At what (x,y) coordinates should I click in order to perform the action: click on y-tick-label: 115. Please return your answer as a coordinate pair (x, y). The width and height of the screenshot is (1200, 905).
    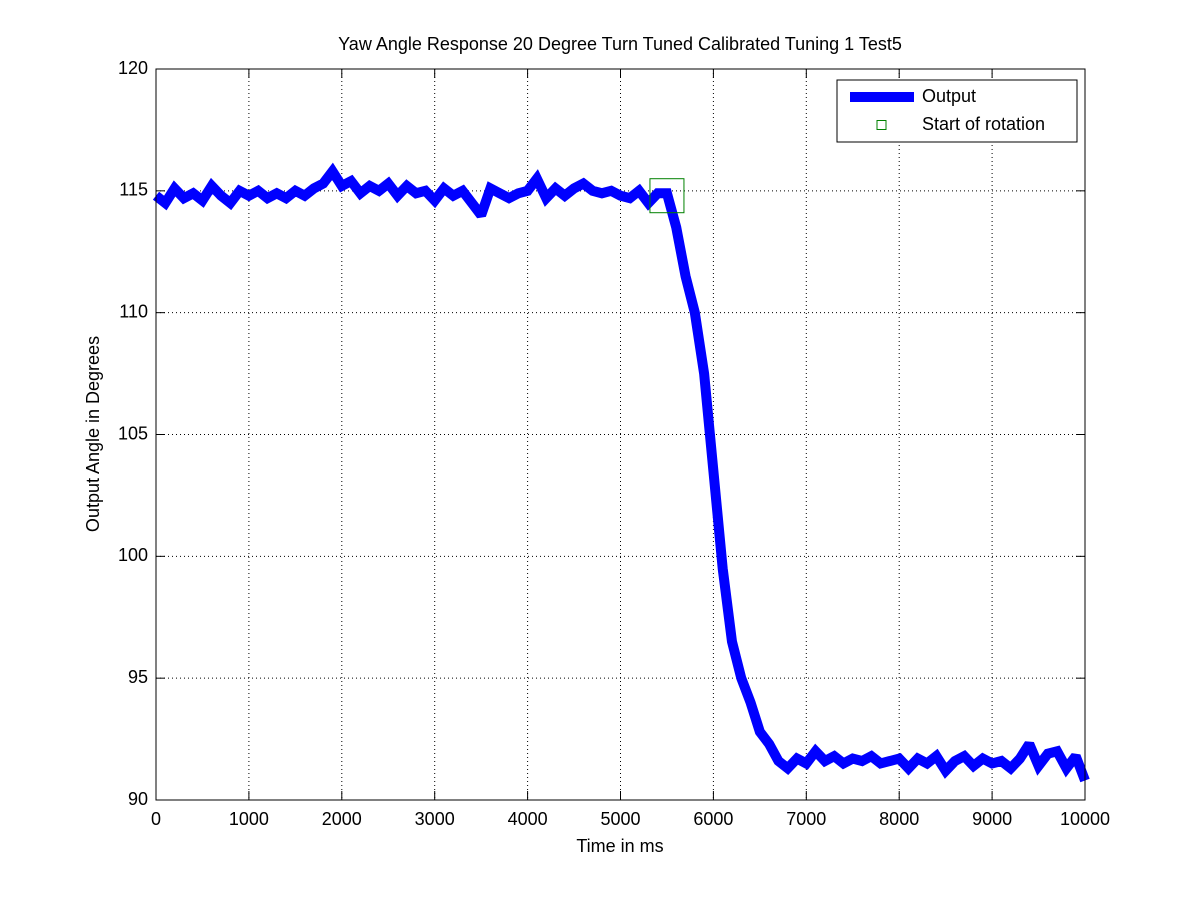
    Looking at the image, I should click on (133, 190).